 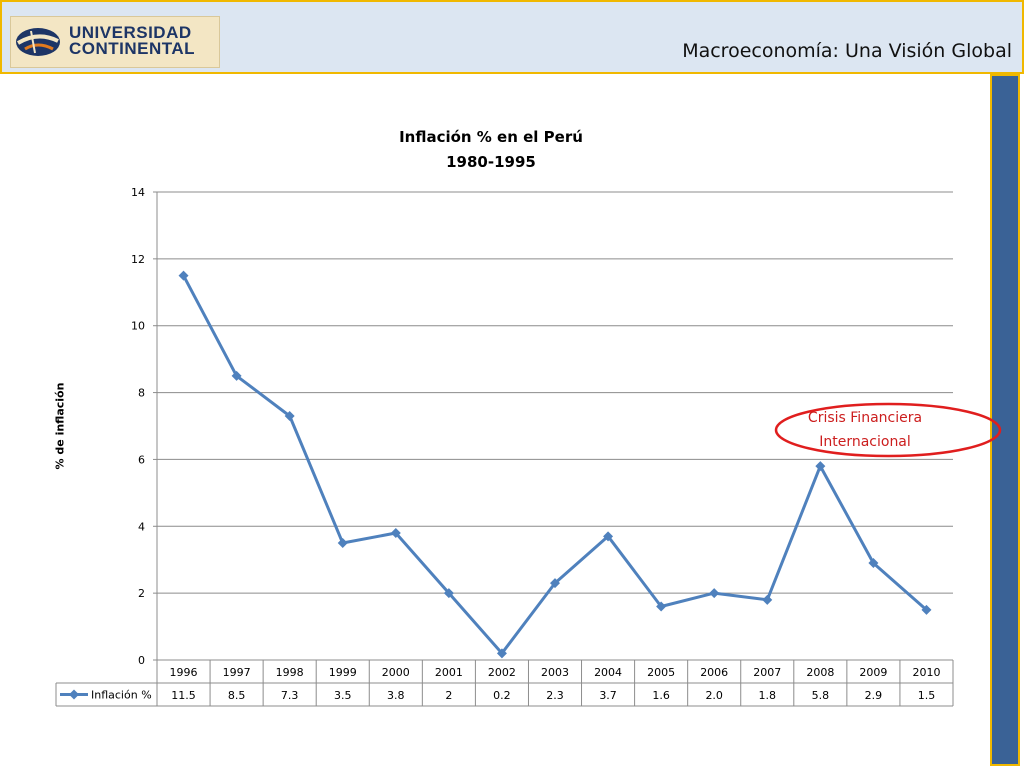 What do you see at coordinates (865, 442) in the screenshot?
I see `annotation-line-2: Internacional` at bounding box center [865, 442].